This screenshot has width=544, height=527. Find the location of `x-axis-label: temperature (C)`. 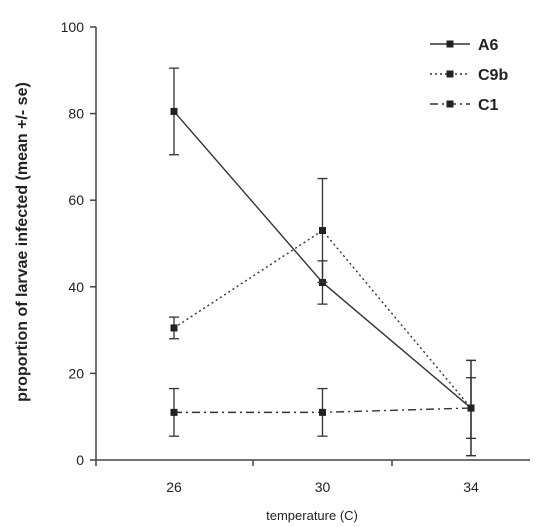

x-axis-label: temperature (C) is located at coordinates (312, 515).